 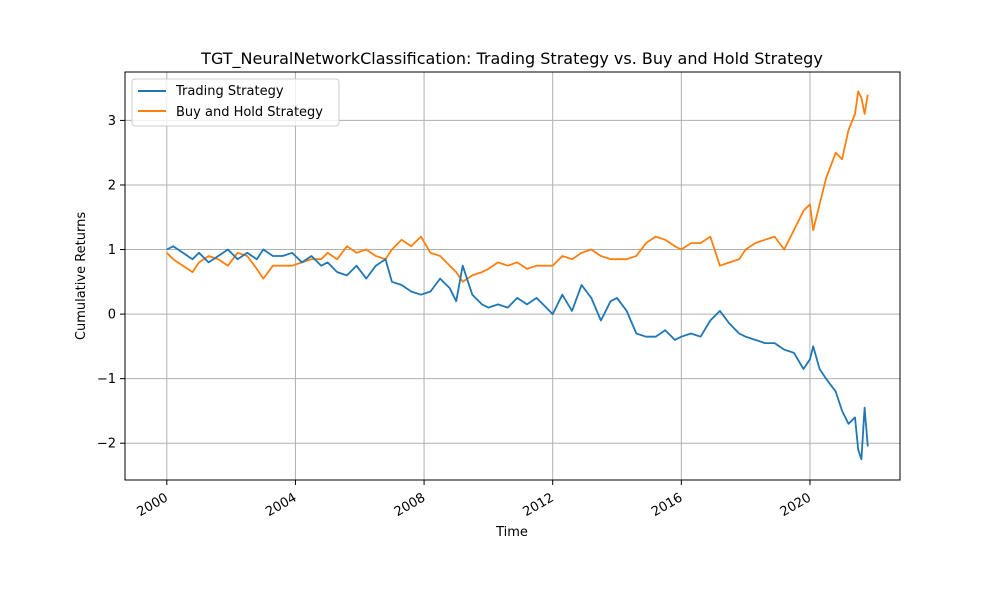 What do you see at coordinates (539, 505) in the screenshot?
I see `x-tick-label: 2012` at bounding box center [539, 505].